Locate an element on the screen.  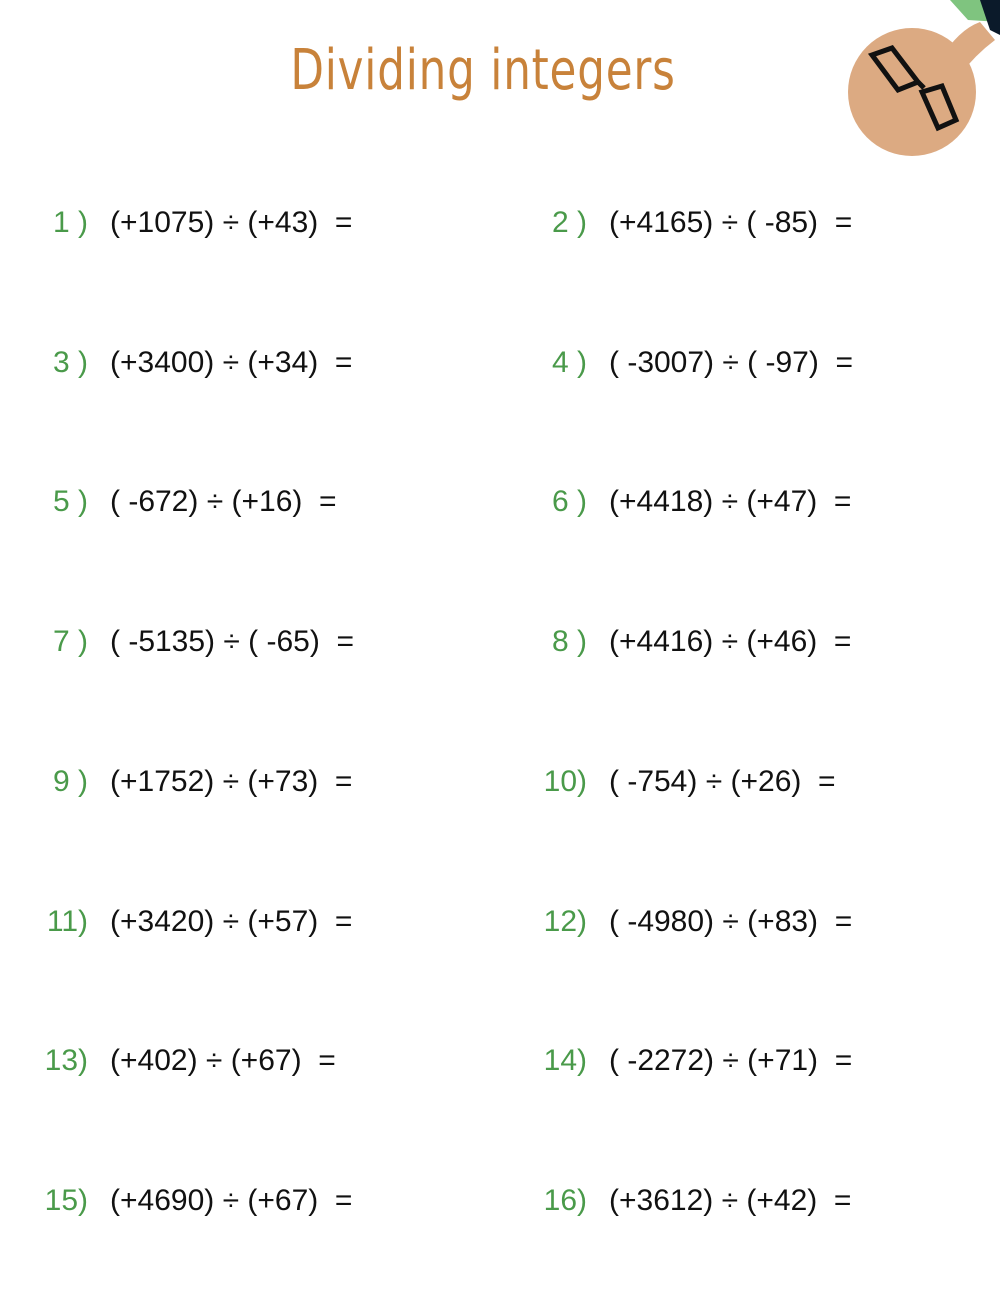
glasses-icon is located at coordinates (913, 88).